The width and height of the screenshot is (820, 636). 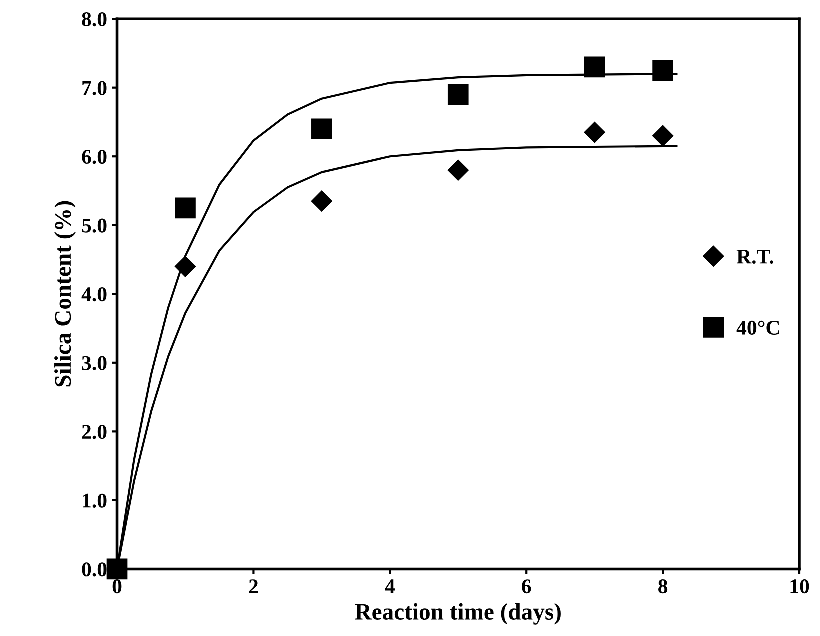 I want to click on legend-label: R.T., so click(x=755, y=257).